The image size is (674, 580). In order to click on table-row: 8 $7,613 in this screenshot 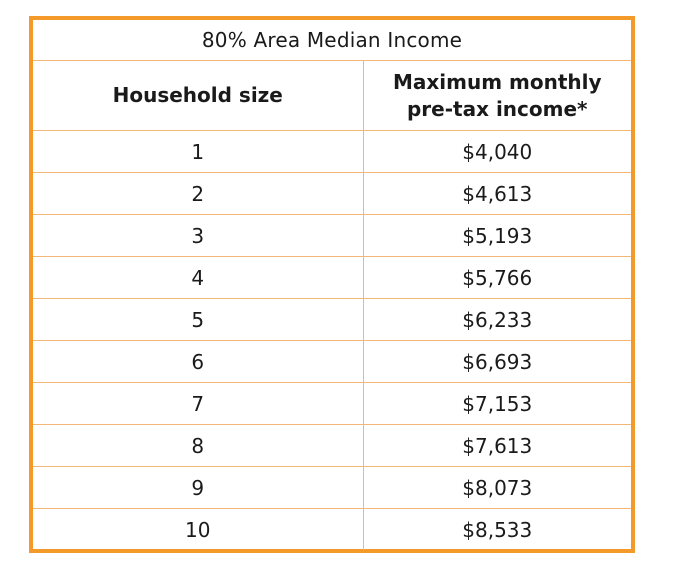, I will do `click(332, 445)`.